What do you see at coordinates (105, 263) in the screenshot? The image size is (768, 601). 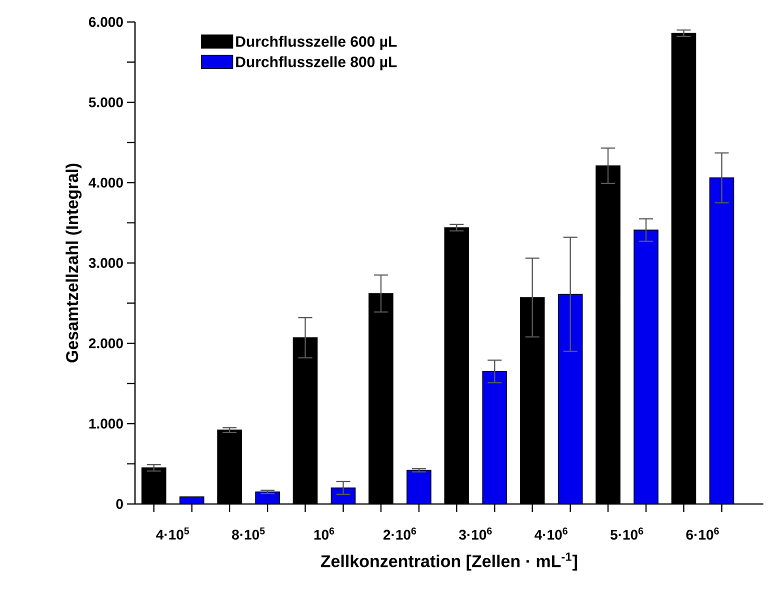 I see `y-tick-label: 3.000` at bounding box center [105, 263].